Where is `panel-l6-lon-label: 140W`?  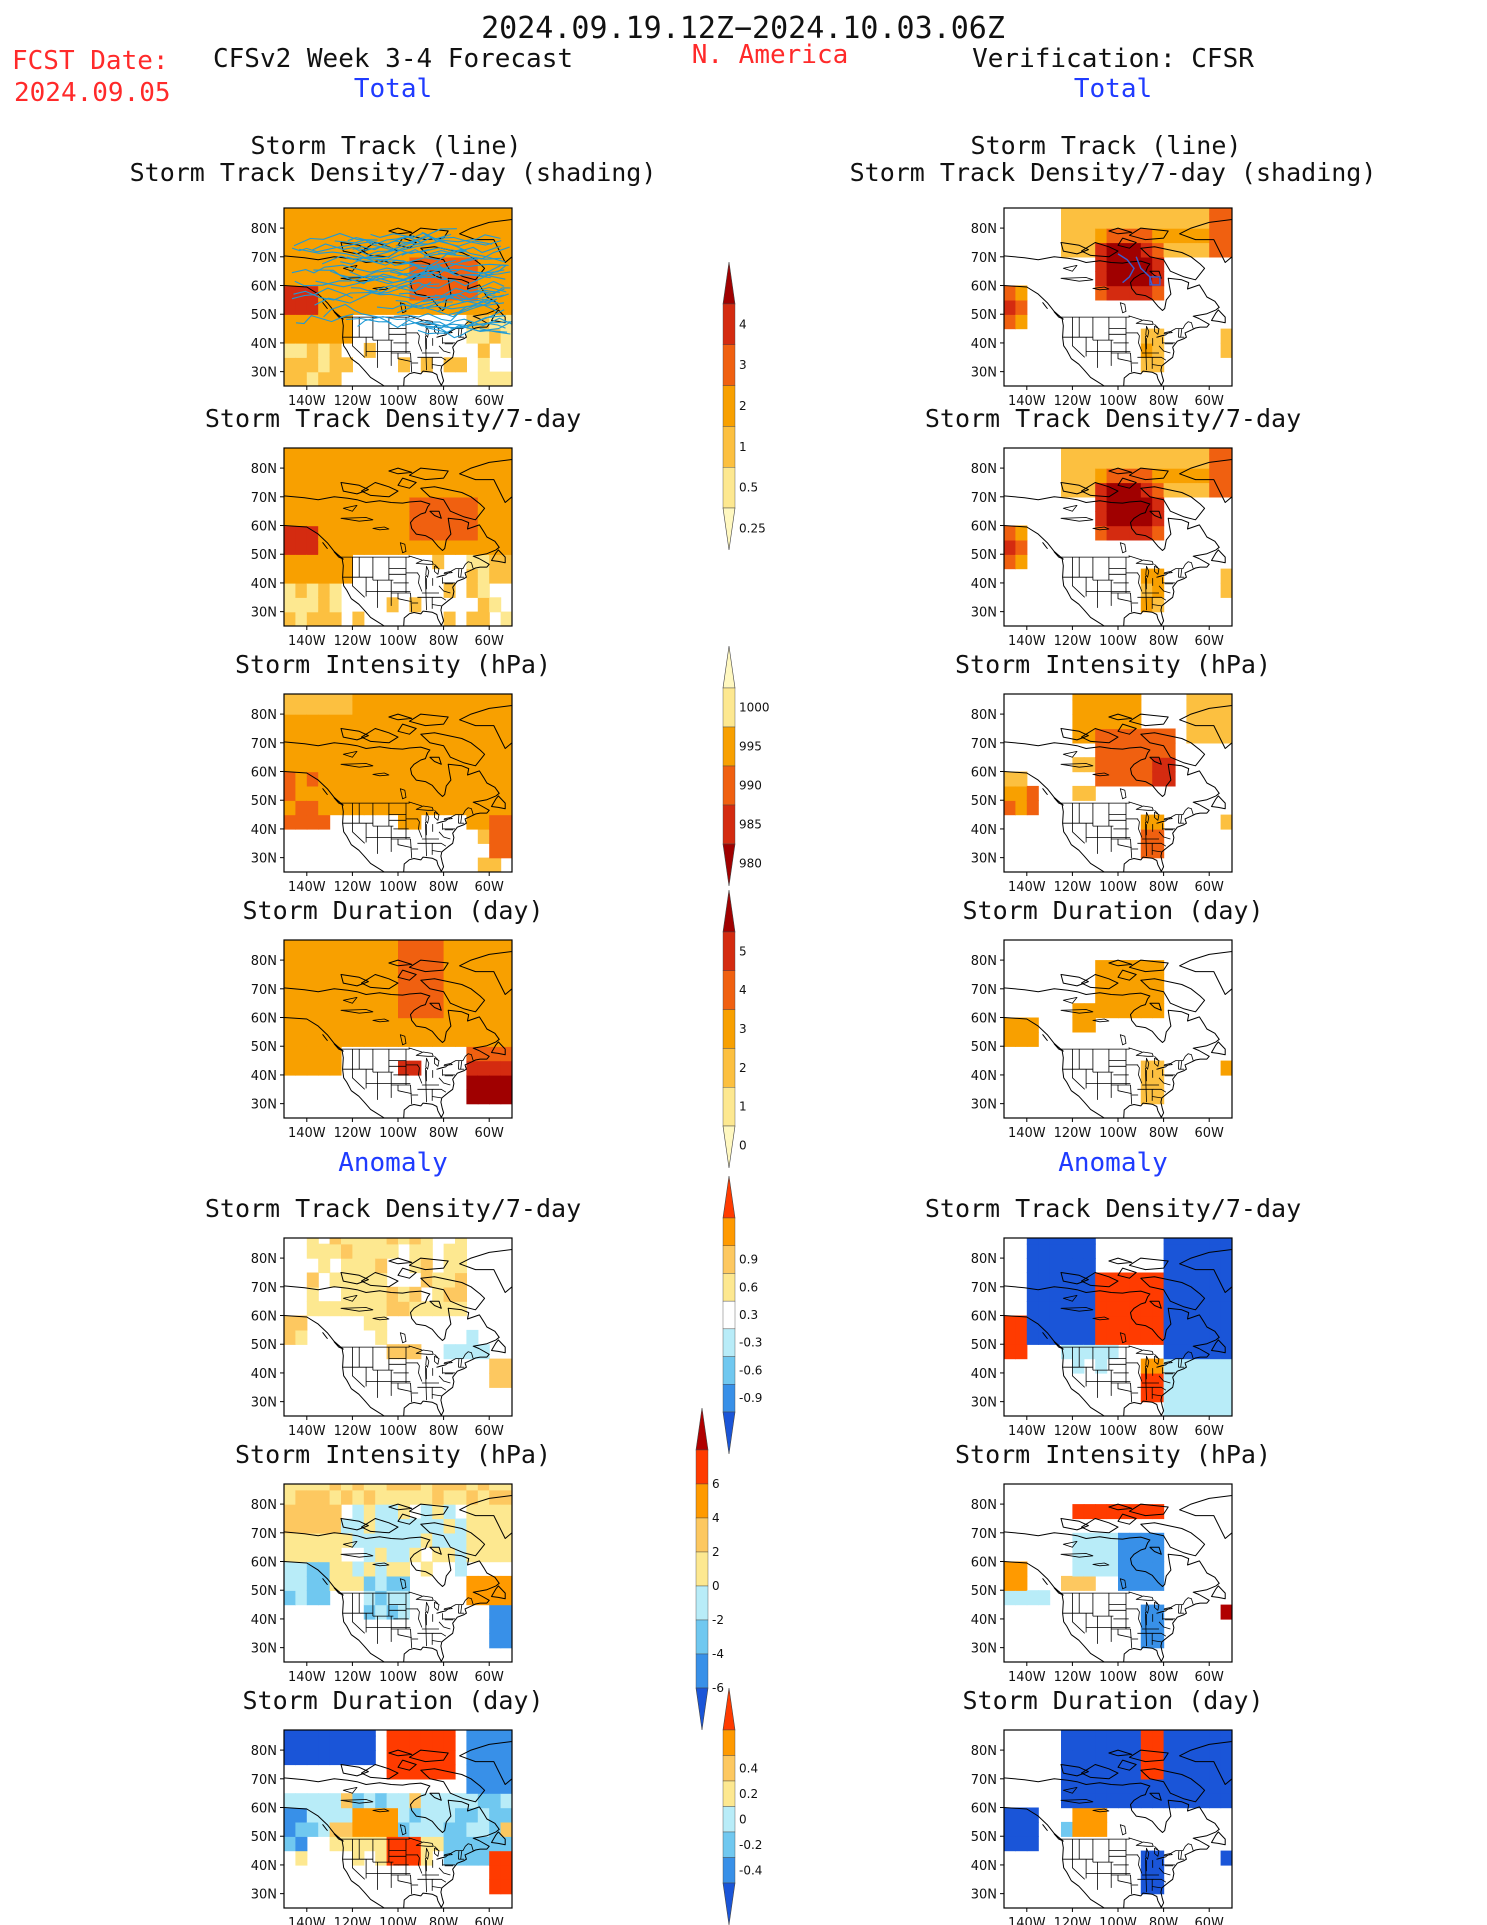 panel-l6-lon-label: 140W is located at coordinates (307, 1677).